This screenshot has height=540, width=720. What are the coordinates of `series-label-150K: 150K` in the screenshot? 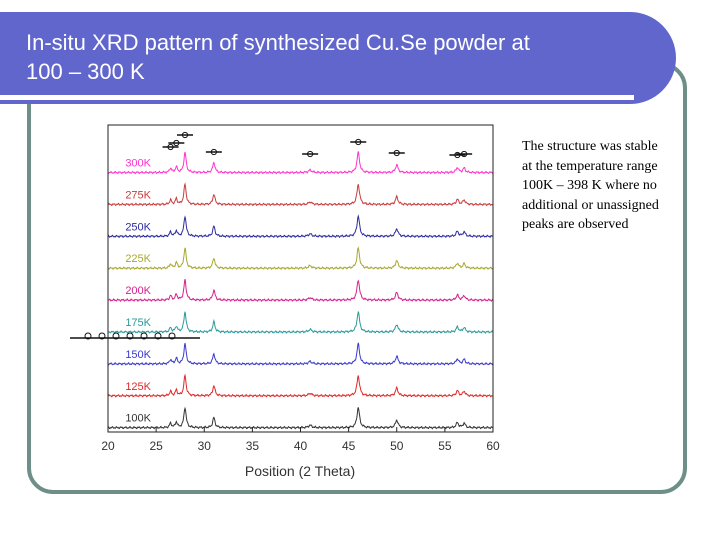 It's located at (138, 355).